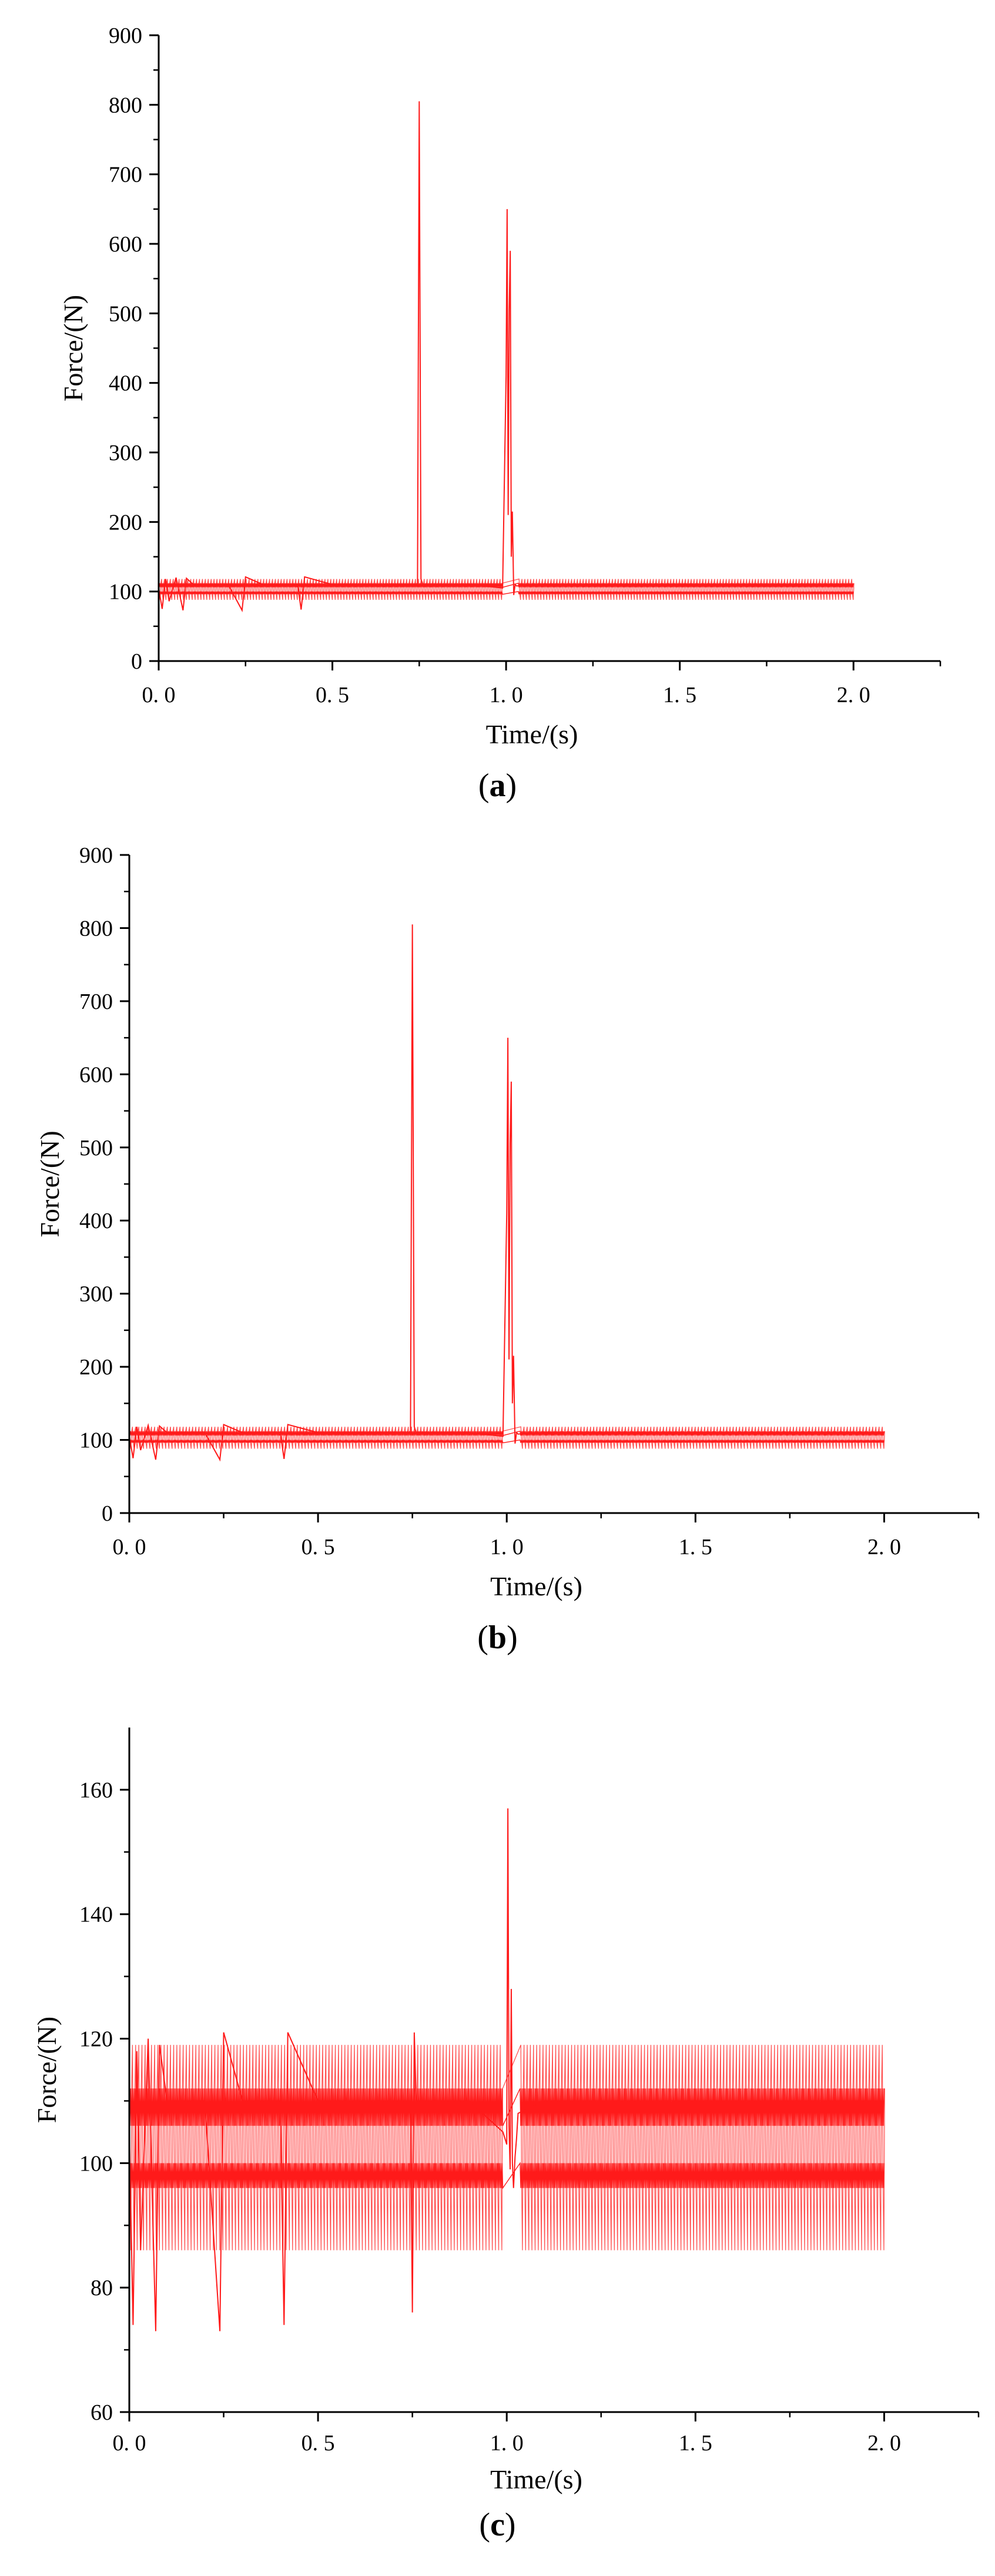 Image resolution: width=995 pixels, height=2576 pixels. Describe the element at coordinates (96, 1915) in the screenshot. I see `y-tick-label: 140` at that location.